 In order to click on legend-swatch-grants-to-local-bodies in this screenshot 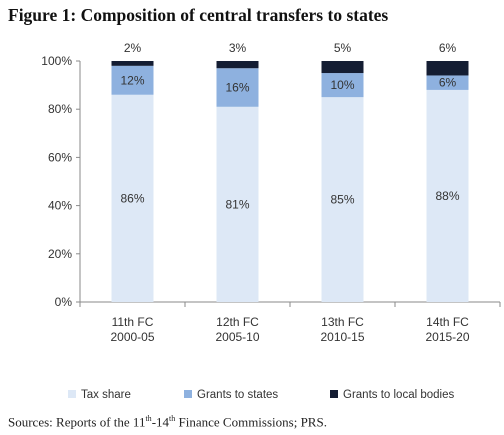, I will do `click(334, 393)`.